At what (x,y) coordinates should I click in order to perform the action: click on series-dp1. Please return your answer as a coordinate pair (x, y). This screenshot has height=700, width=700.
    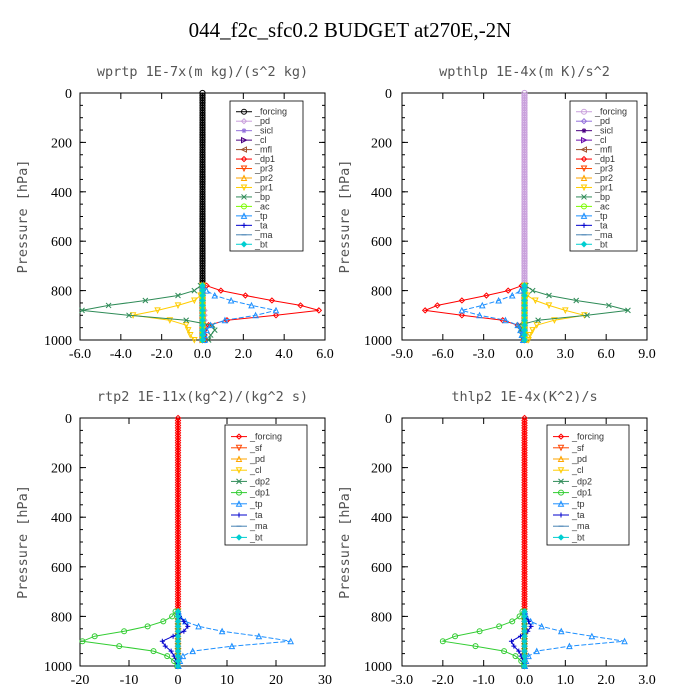
    Looking at the image, I should click on (130, 638).